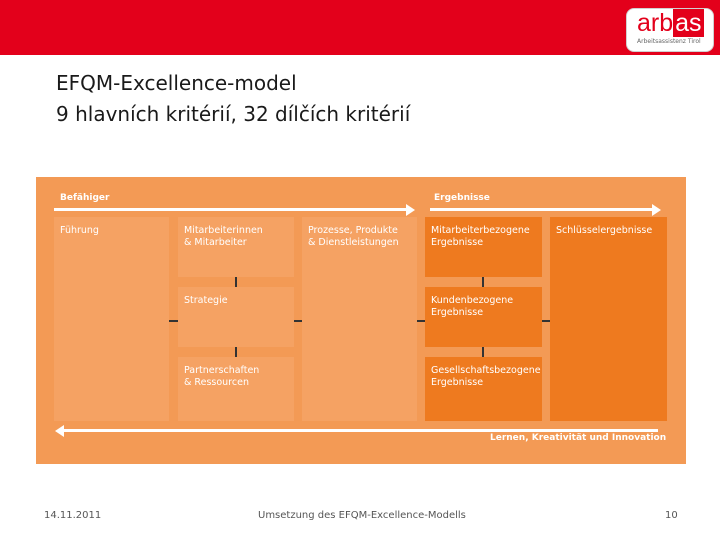 This screenshot has width=720, height=540. Describe the element at coordinates (688, 23) in the screenshot. I see `logo-word-accent: as` at that location.